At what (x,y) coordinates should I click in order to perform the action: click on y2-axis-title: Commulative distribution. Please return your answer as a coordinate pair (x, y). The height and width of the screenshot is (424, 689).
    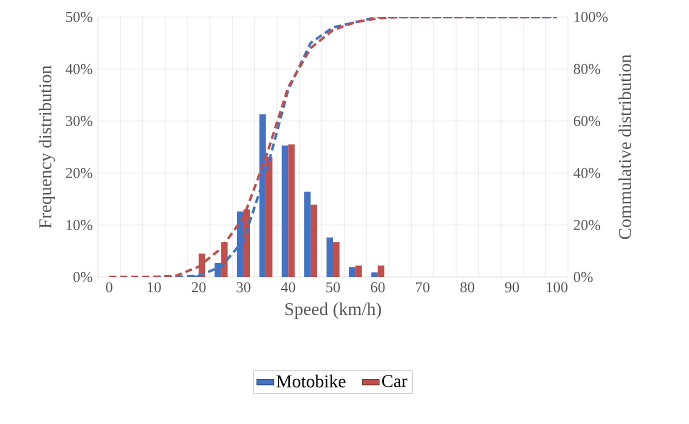
    Looking at the image, I should click on (625, 147).